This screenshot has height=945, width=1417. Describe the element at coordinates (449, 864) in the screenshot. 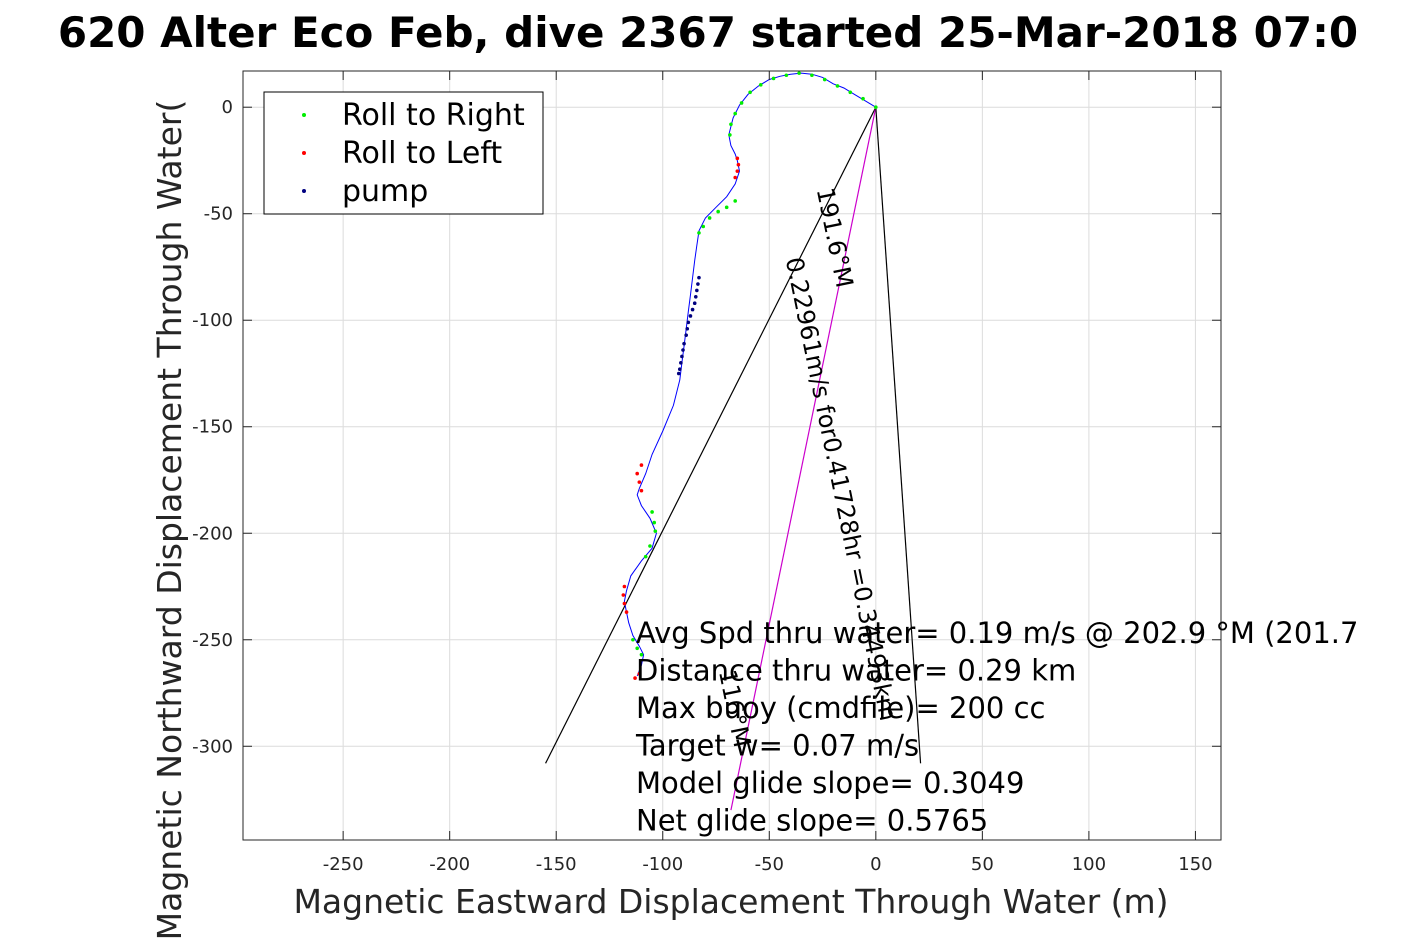

I see `x-tick-label: -200` at that location.